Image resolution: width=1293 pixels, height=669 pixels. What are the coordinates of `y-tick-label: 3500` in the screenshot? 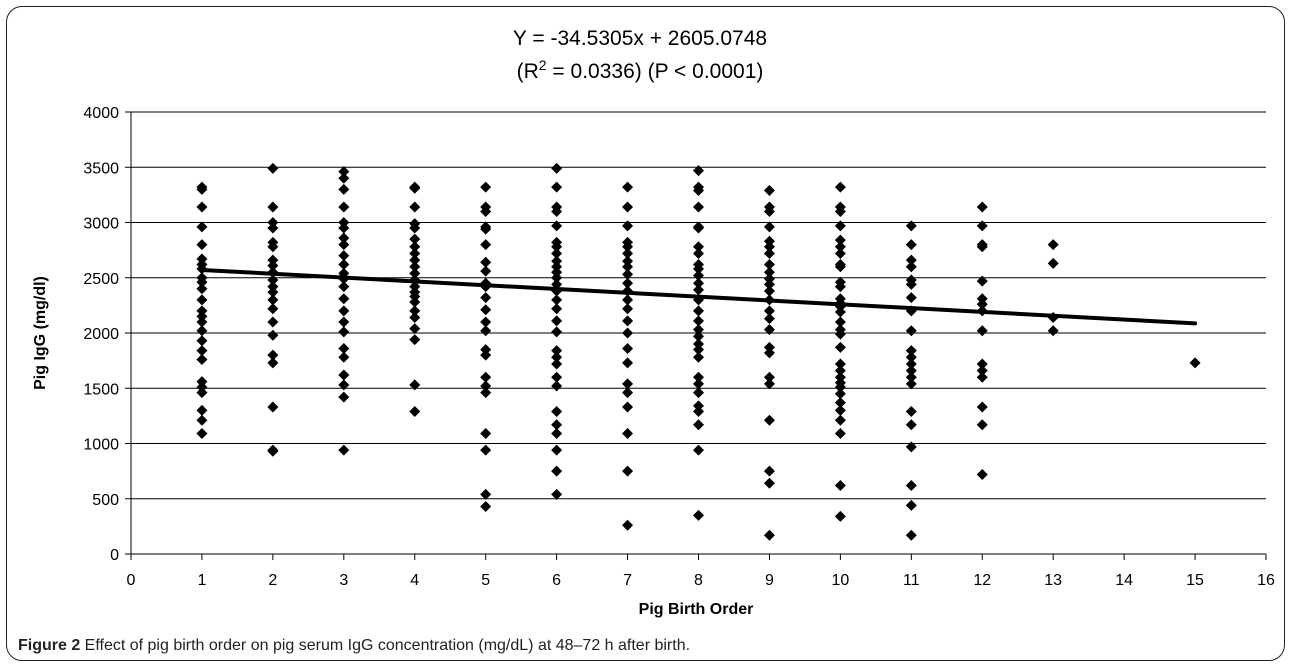 It's located at (101, 168).